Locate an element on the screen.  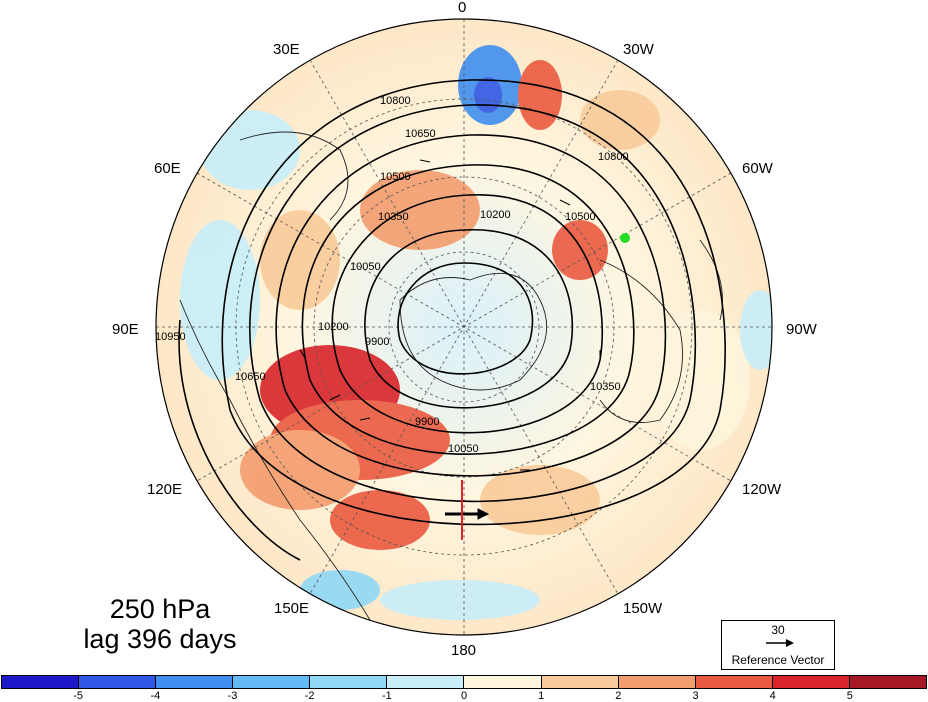
colorbar-tick-label: 1 is located at coordinates (541, 696).